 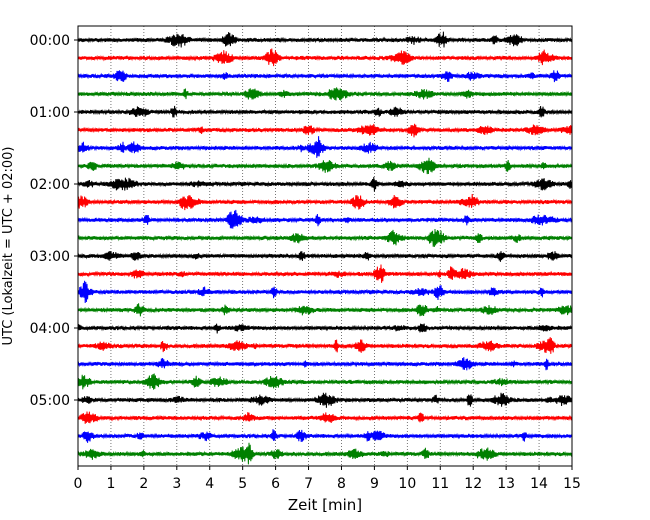 I want to click on x-tick-label: 6, so click(x=275, y=484).